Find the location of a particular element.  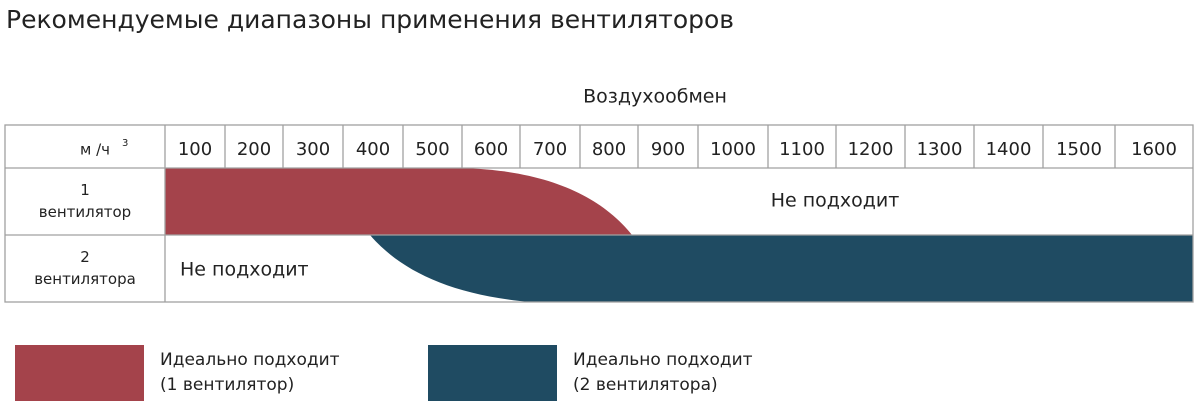

row-label: вентилятора is located at coordinates (85, 279).